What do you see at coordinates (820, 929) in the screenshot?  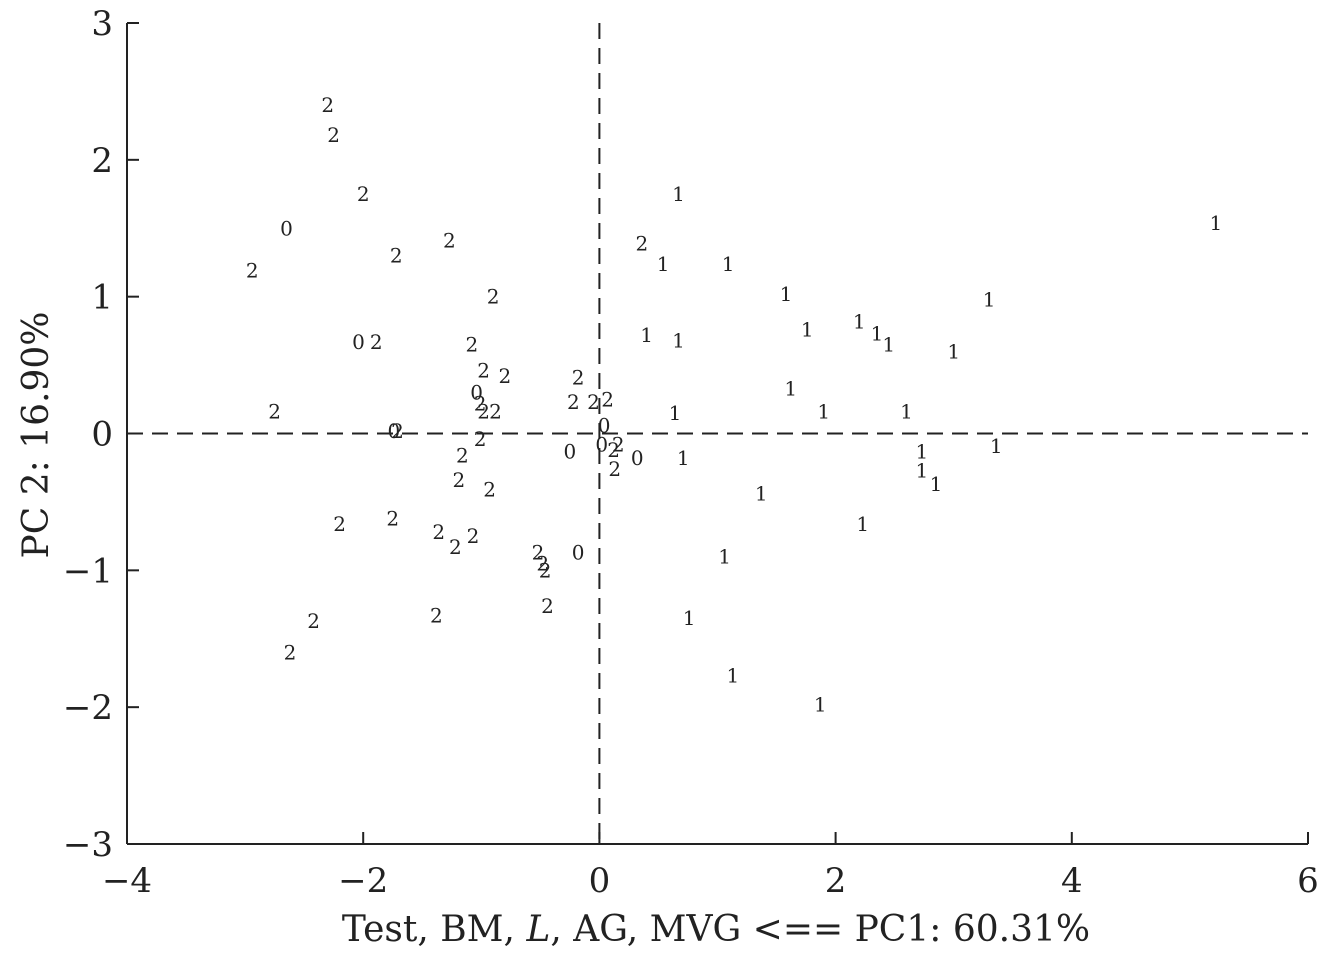 I see `x-axis-label-part: , AG, MVG <== PC1: 60.31%` at bounding box center [820, 929].